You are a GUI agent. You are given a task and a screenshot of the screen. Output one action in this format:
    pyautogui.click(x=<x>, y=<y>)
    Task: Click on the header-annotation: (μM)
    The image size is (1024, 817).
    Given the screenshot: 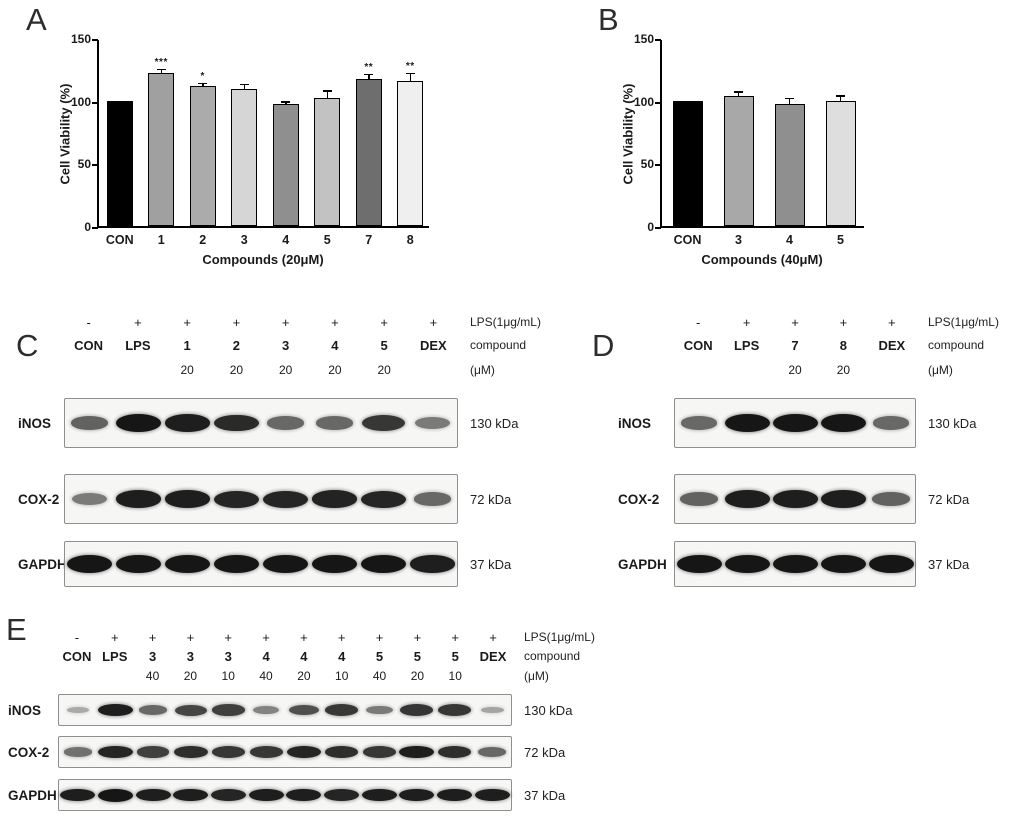 What is the action you would take?
    pyautogui.click(x=482, y=370)
    